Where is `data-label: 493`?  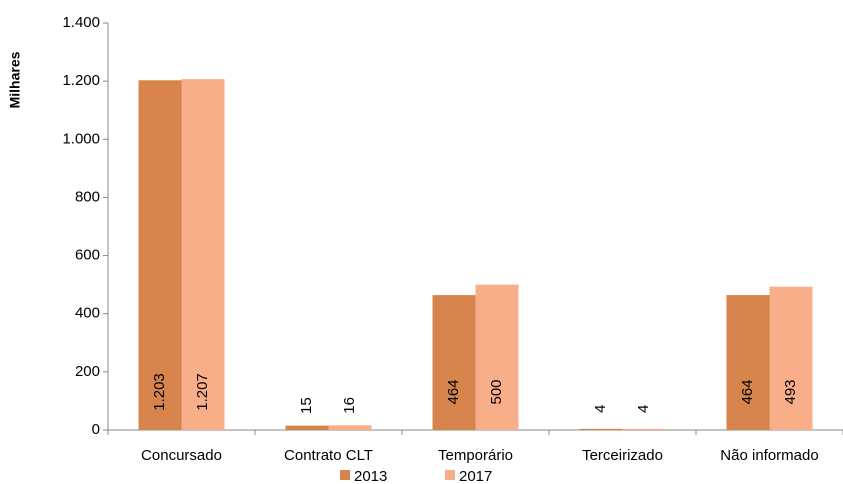 data-label: 493 is located at coordinates (790, 391).